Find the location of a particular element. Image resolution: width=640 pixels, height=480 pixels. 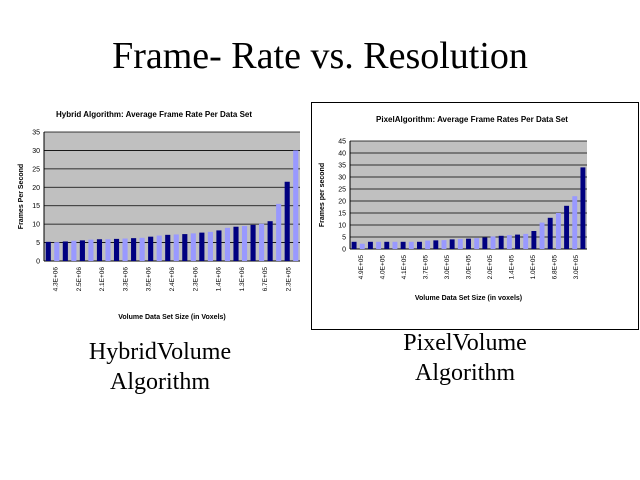

x-tick-label: 3.5E+06 is located at coordinates (149, 279).